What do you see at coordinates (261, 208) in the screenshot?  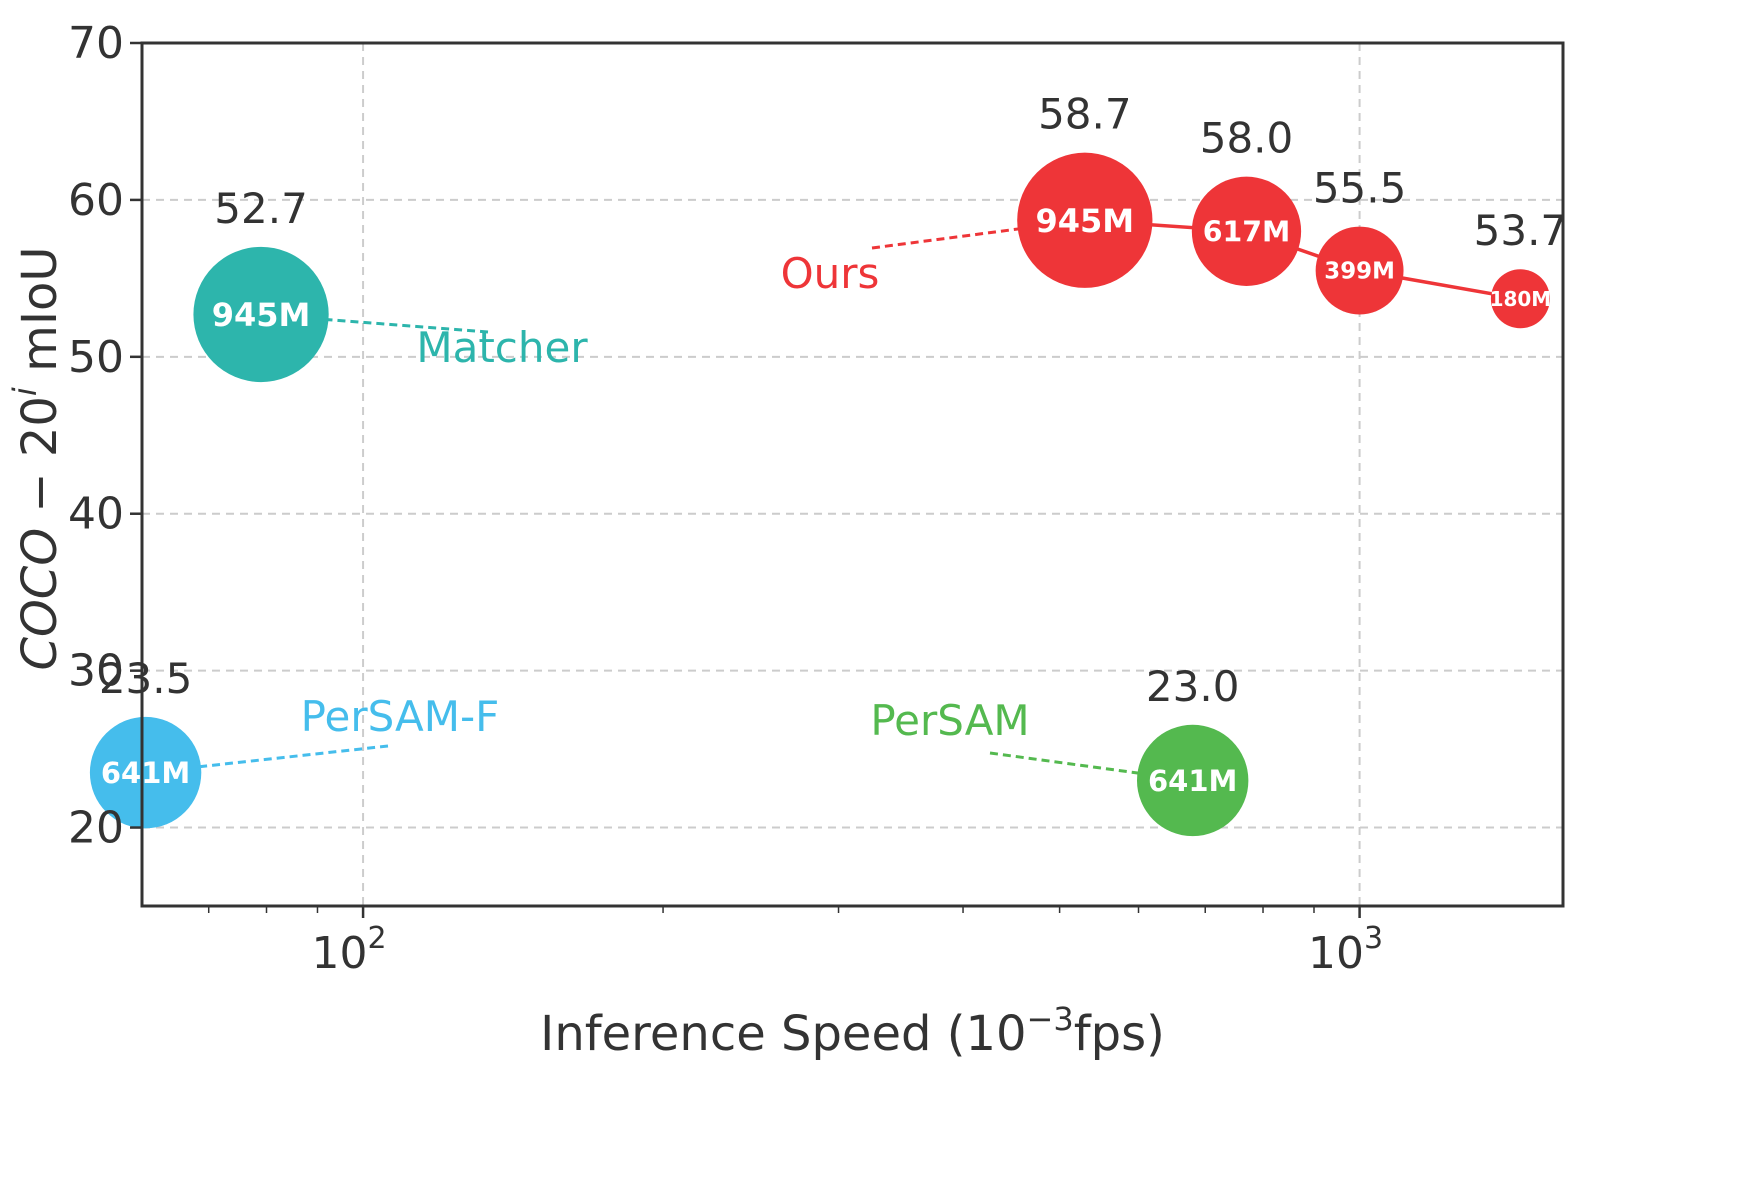 I see `data-value-label: 52.7` at bounding box center [261, 208].